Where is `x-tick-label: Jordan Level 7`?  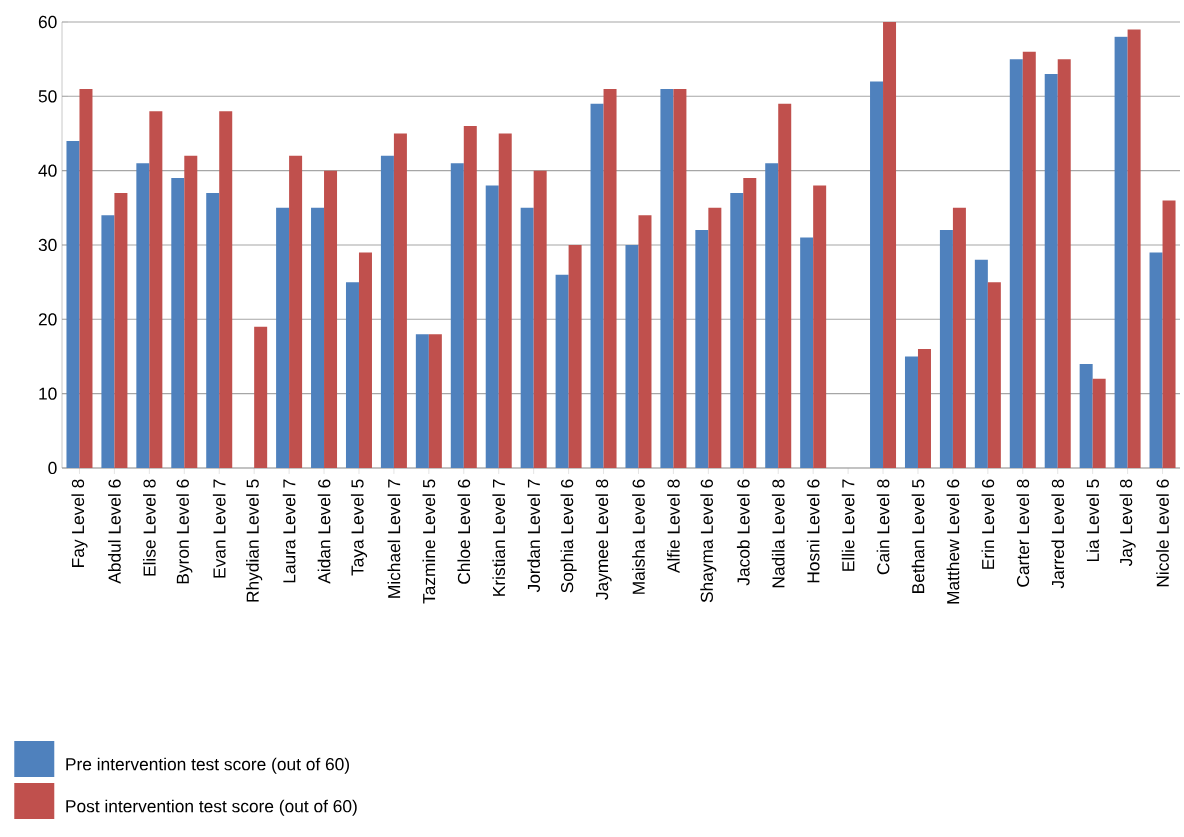
x-tick-label: Jordan Level 7 is located at coordinates (534, 536).